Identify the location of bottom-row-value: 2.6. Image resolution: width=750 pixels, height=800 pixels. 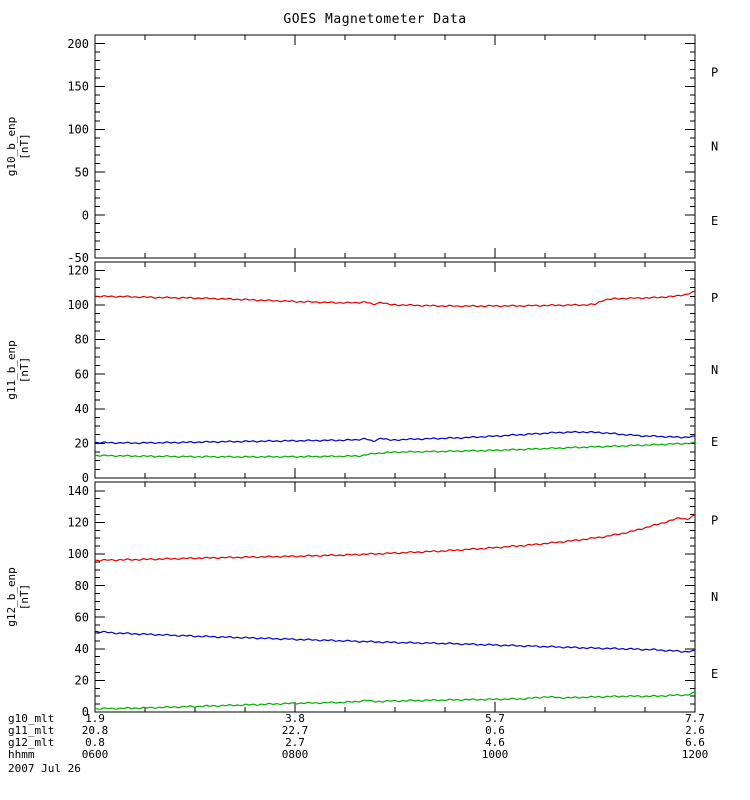
(695, 730).